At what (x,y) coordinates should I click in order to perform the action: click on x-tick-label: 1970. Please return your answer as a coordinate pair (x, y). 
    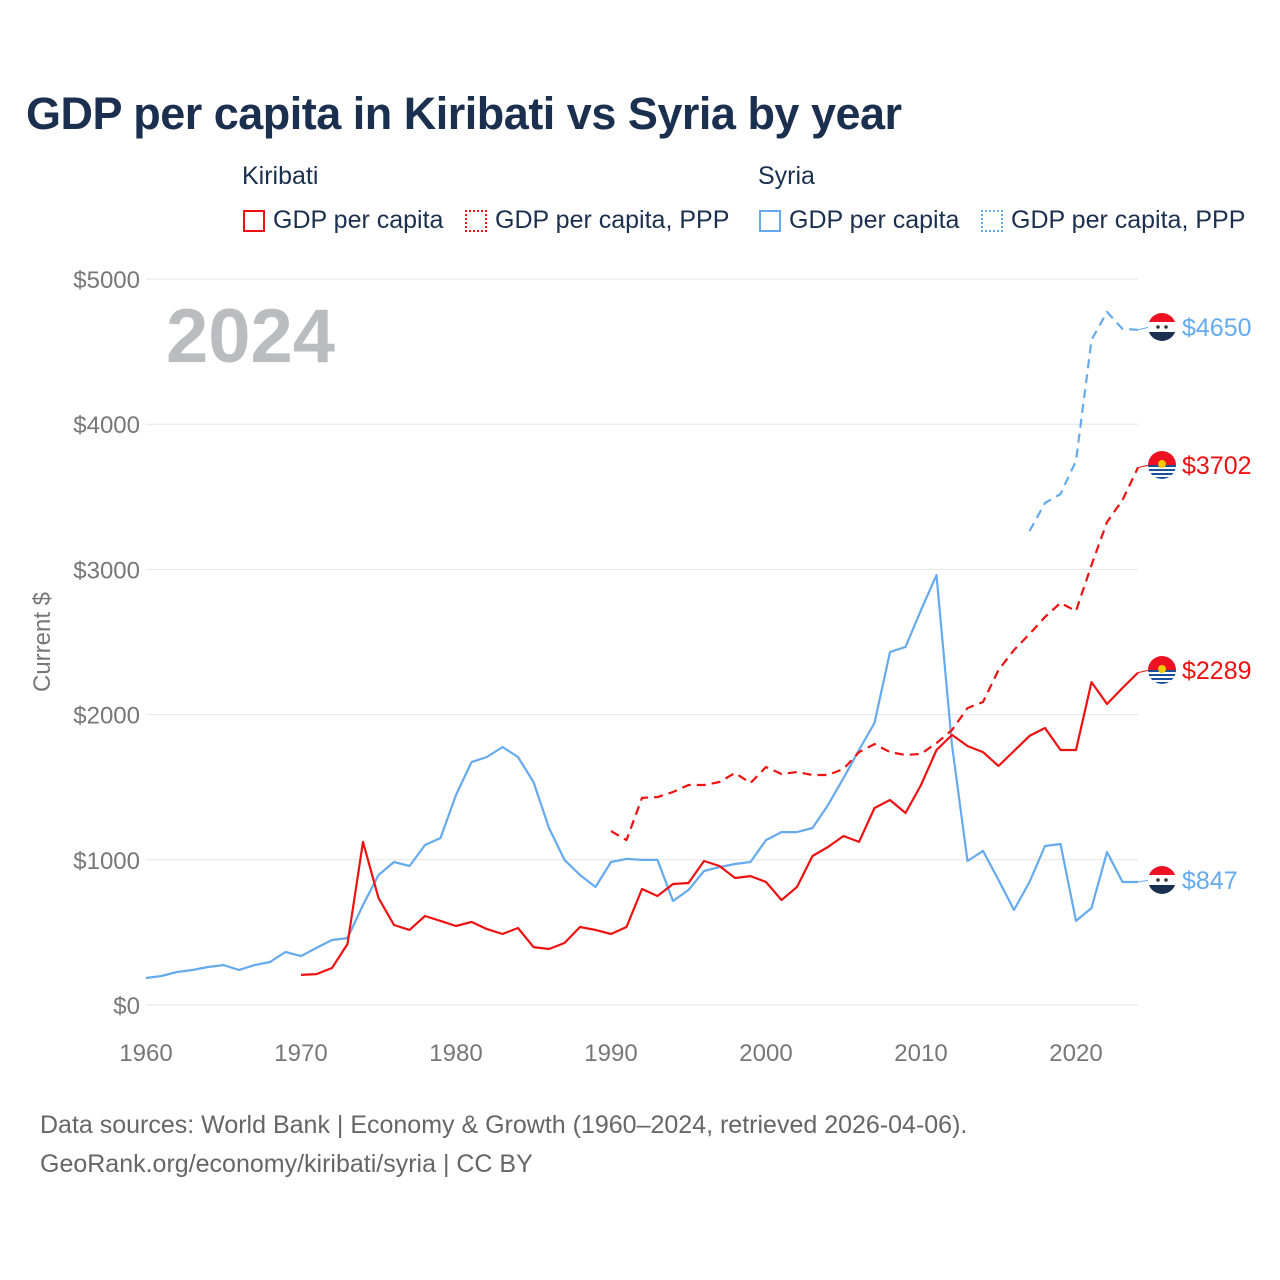
    Looking at the image, I should click on (300, 1053).